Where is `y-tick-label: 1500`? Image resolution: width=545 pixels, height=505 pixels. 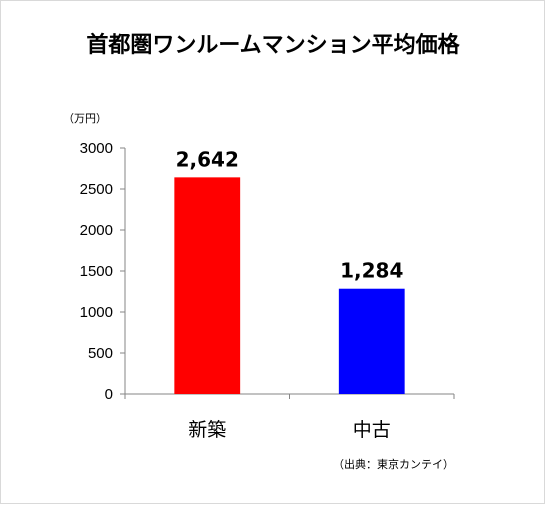 y-tick-label: 1500 is located at coordinates (96, 271).